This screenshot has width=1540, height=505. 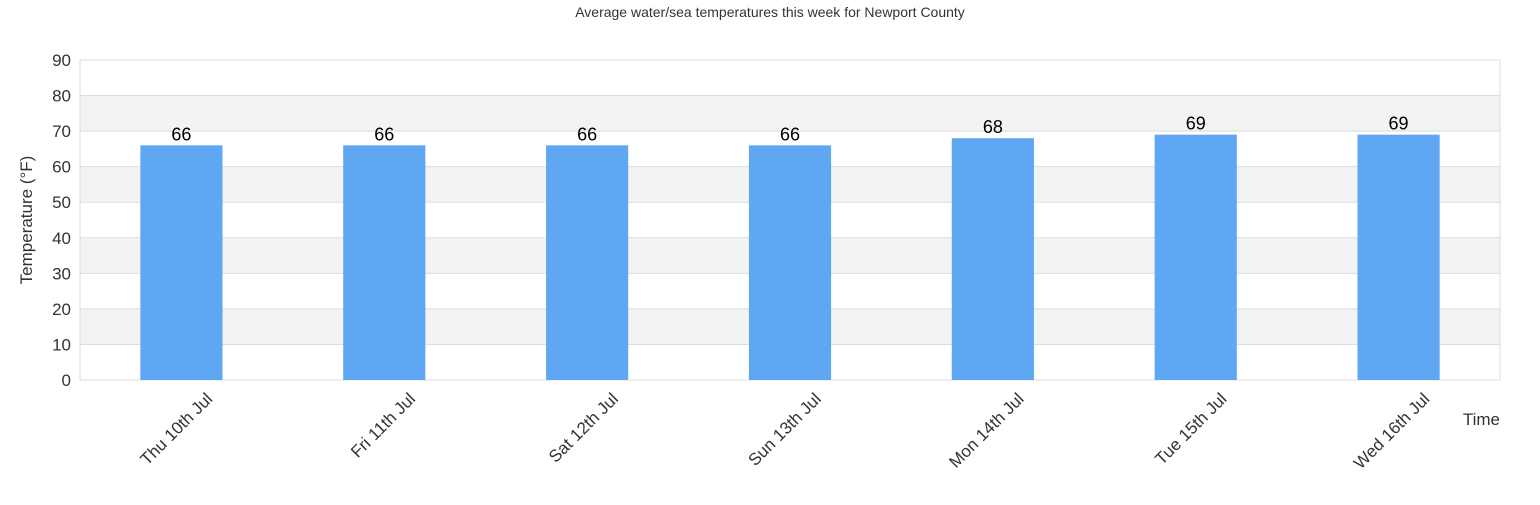 I want to click on y-tick-label: 0, so click(x=66, y=380).